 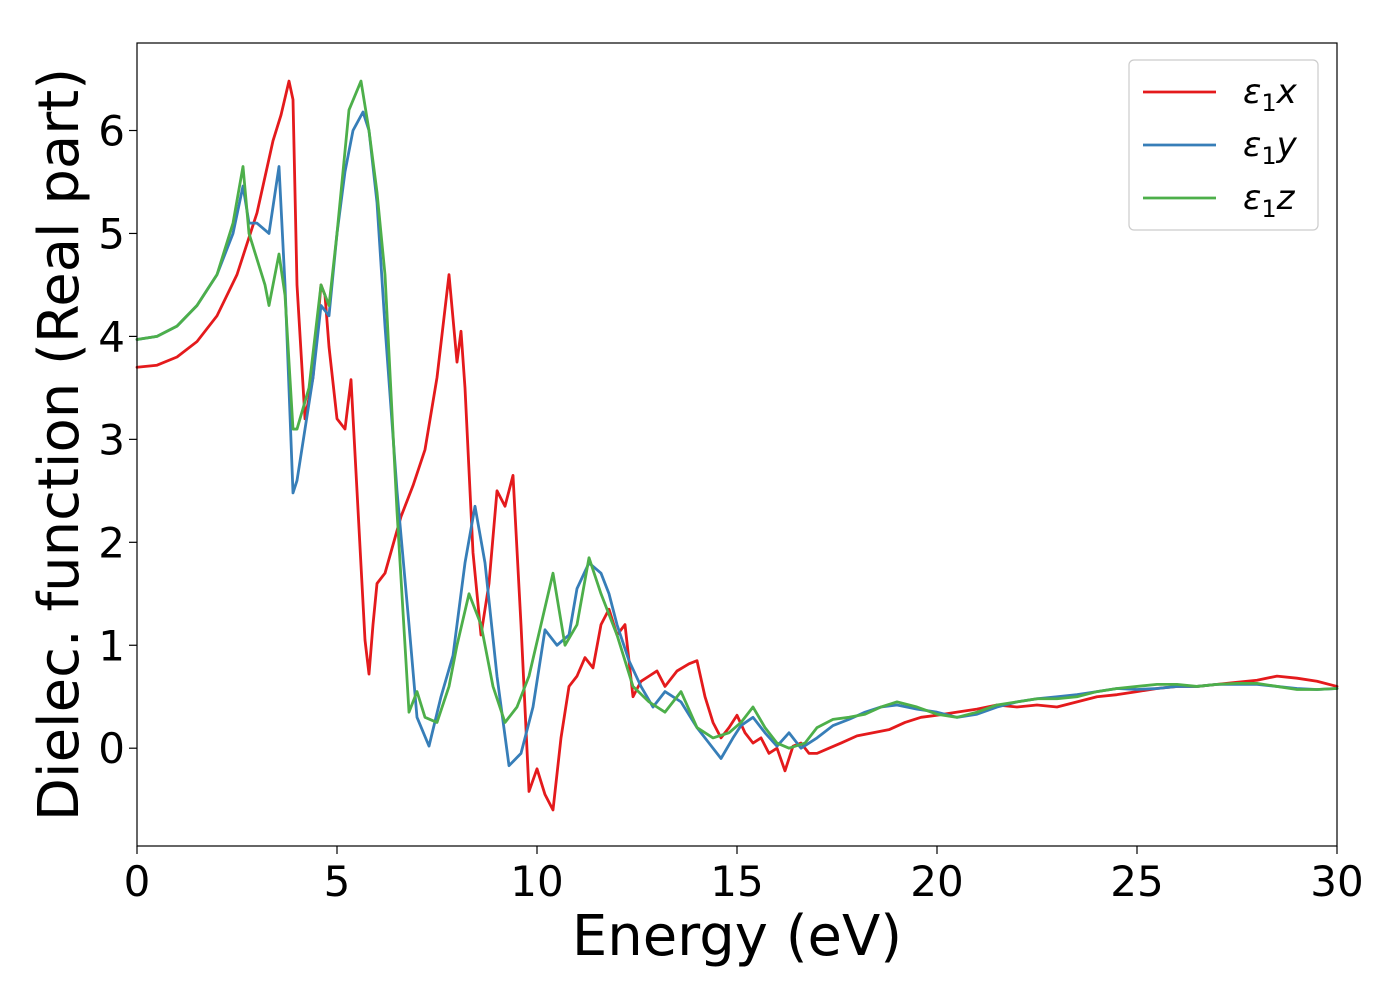 I want to click on legend-label-y: ε1y, so click(x=1270, y=147).